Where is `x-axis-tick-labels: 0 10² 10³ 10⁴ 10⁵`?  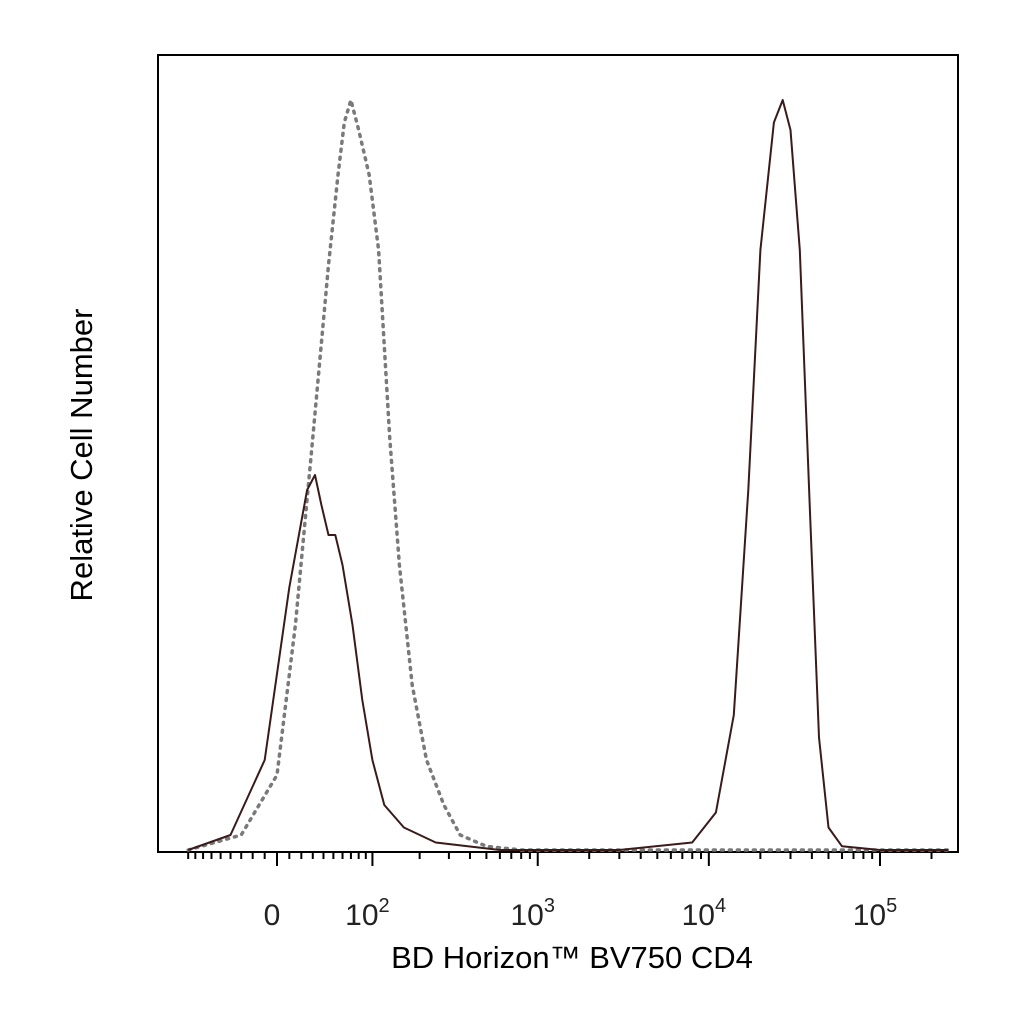
x-axis-tick-labels: 0 10² 10³ 10⁴ 10⁵ is located at coordinates (581, 913).